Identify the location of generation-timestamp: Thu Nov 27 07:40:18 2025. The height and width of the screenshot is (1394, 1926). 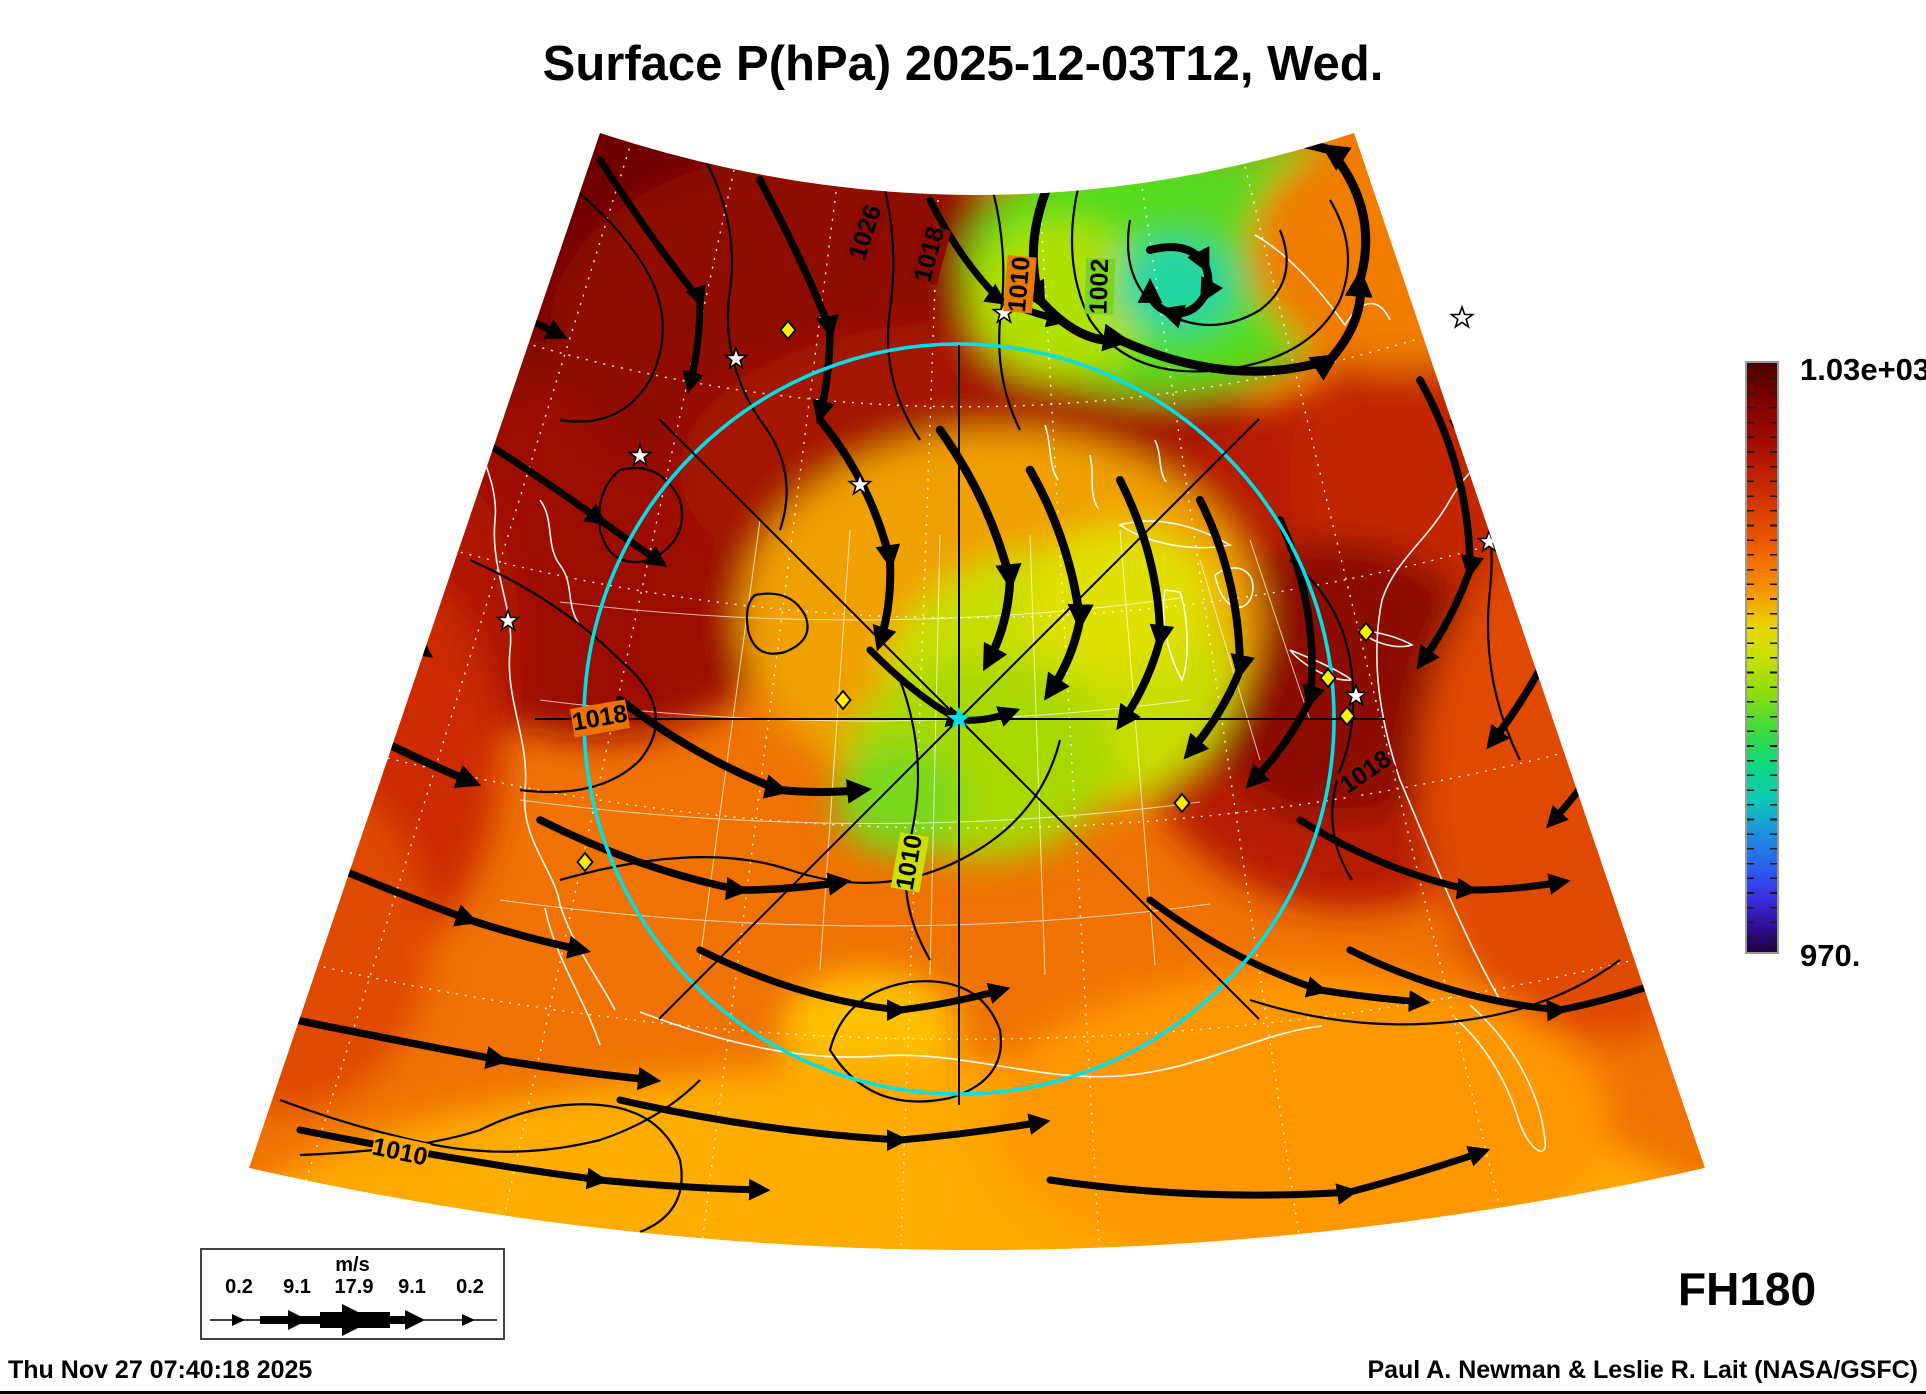
(160, 1370).